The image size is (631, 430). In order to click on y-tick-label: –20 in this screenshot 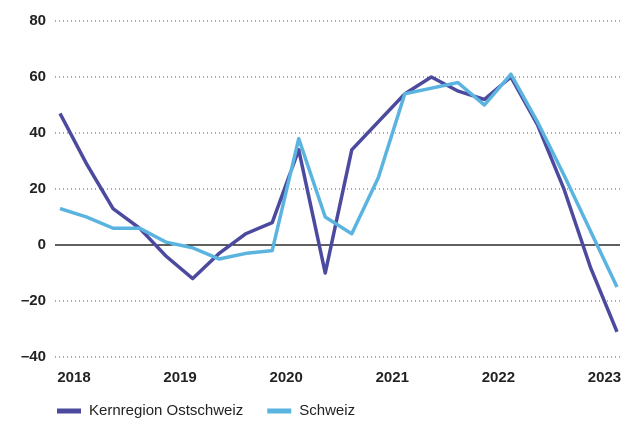, I will do `click(33, 300)`.